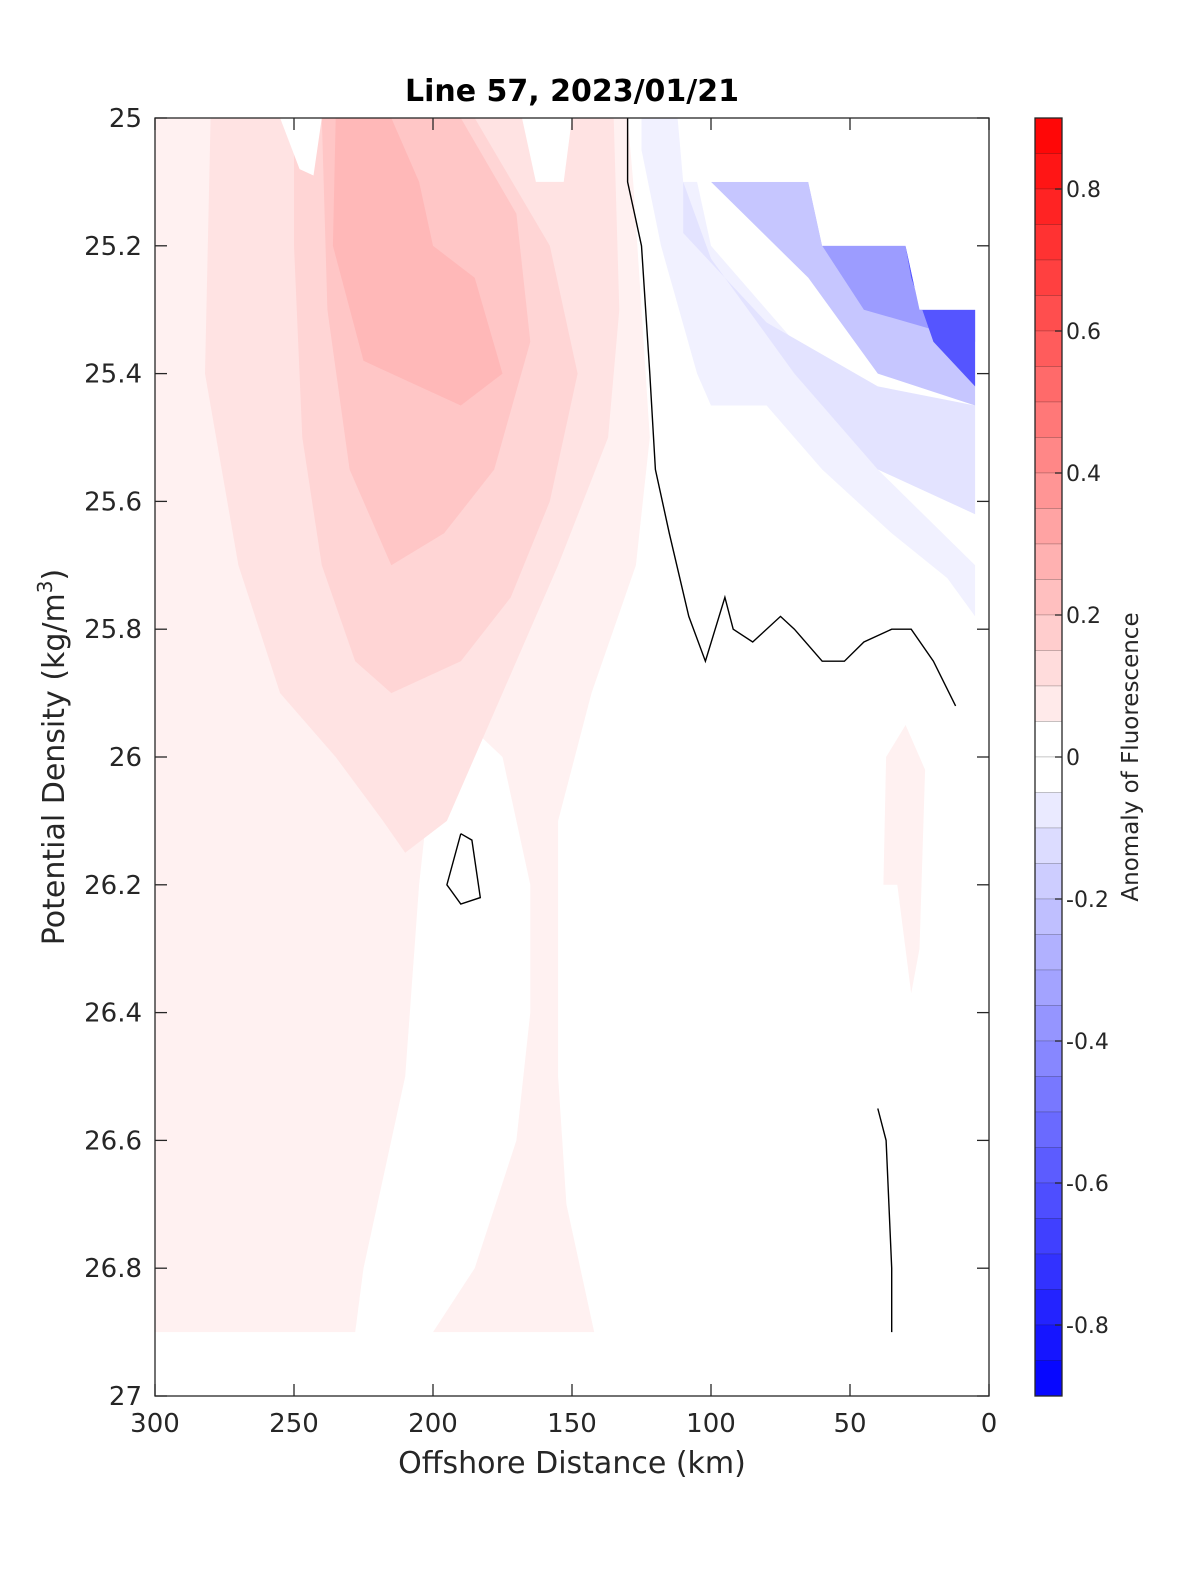 This screenshot has height=1575, width=1200. Describe the element at coordinates (849, 1424) in the screenshot. I see `x-tick-label: 50` at that location.